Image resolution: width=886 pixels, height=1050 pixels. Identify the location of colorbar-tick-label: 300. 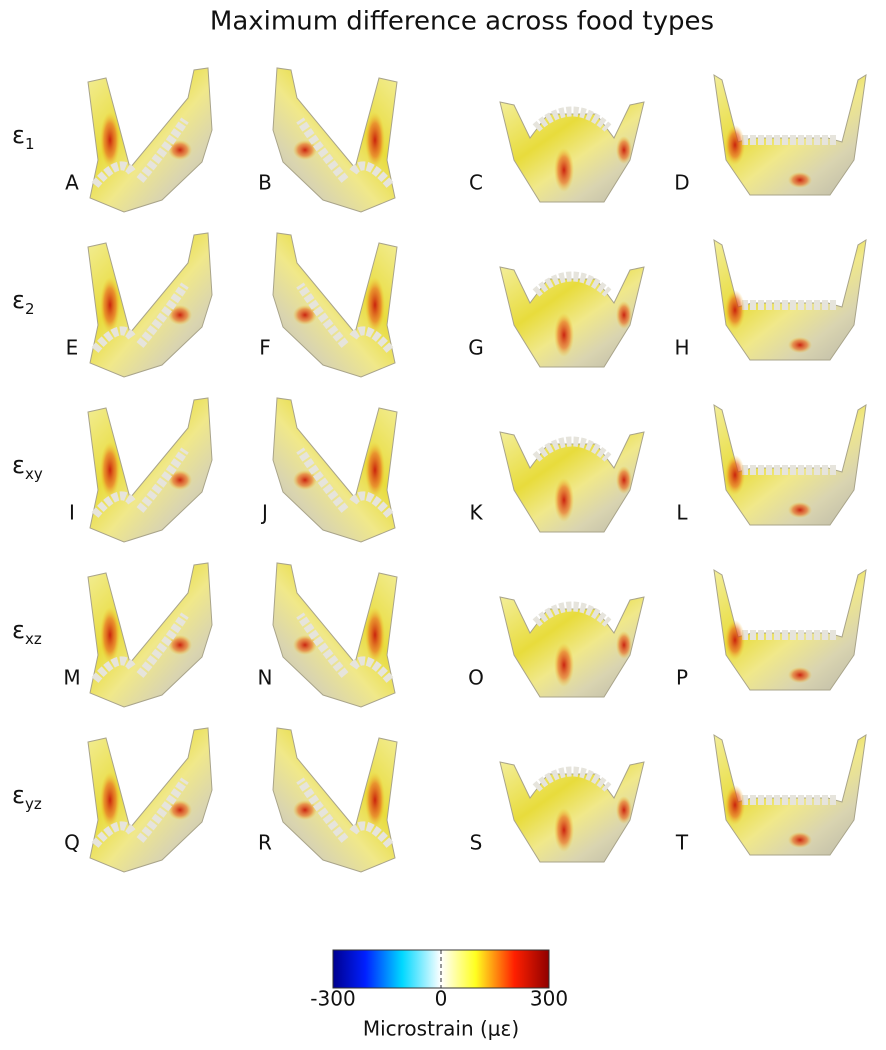
(549, 999).